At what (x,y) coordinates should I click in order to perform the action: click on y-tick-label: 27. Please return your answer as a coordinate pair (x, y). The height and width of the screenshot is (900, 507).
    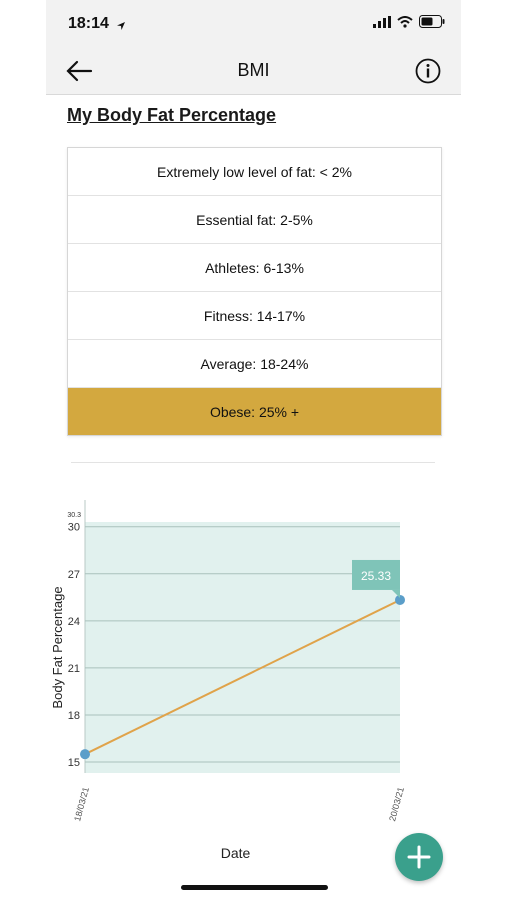
    Looking at the image, I should click on (74, 575).